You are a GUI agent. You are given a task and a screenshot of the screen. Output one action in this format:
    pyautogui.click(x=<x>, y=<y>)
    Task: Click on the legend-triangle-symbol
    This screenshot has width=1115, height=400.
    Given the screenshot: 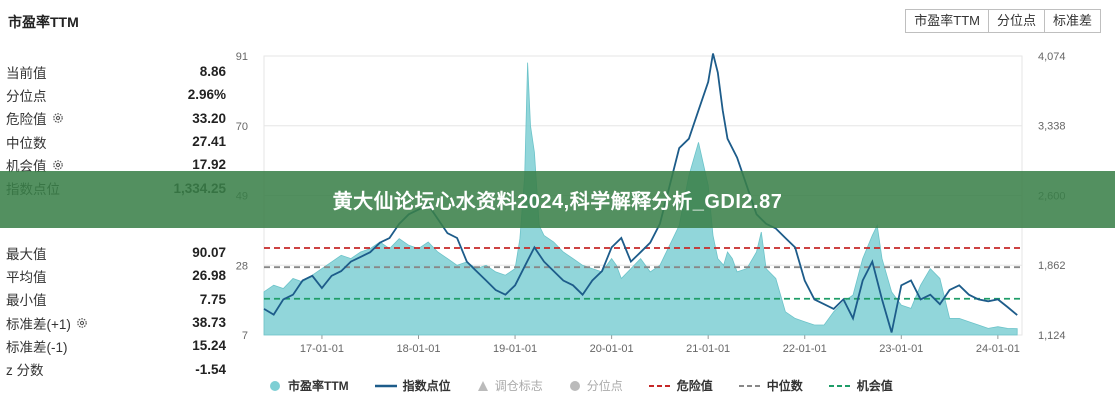 What is the action you would take?
    pyautogui.click(x=482, y=385)
    